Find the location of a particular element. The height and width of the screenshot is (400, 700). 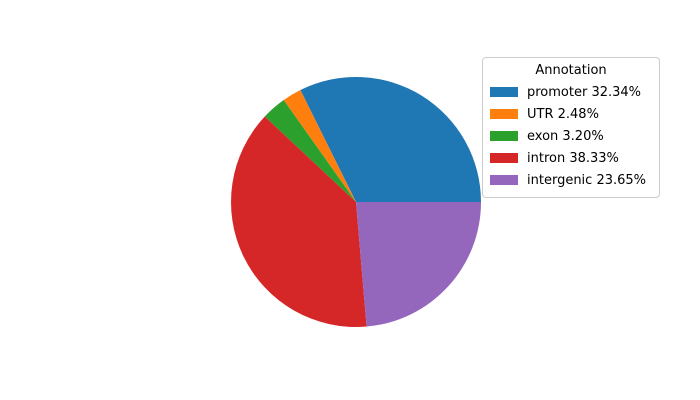

legend-item-intron: intron 38.33% is located at coordinates (571, 158).